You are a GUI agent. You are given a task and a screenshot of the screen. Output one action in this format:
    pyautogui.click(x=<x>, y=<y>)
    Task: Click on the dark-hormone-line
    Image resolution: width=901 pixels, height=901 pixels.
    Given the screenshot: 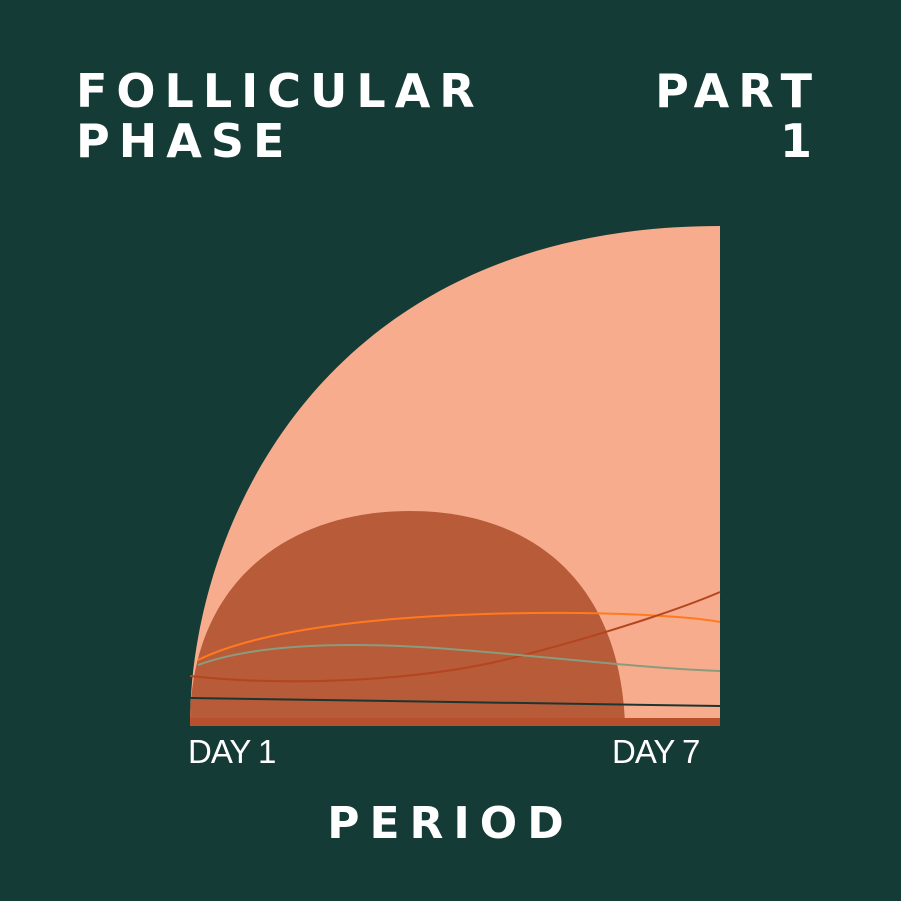 What is the action you would take?
    pyautogui.click(x=455, y=702)
    